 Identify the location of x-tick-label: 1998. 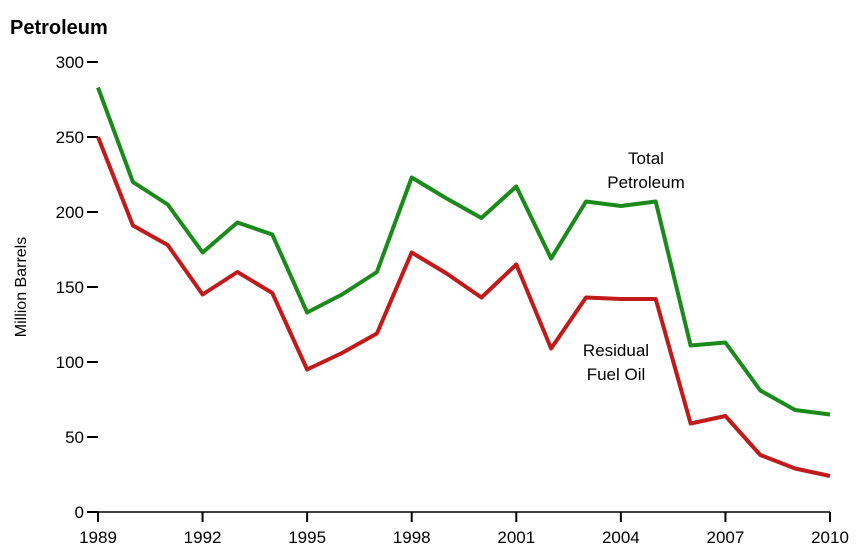
(412, 537).